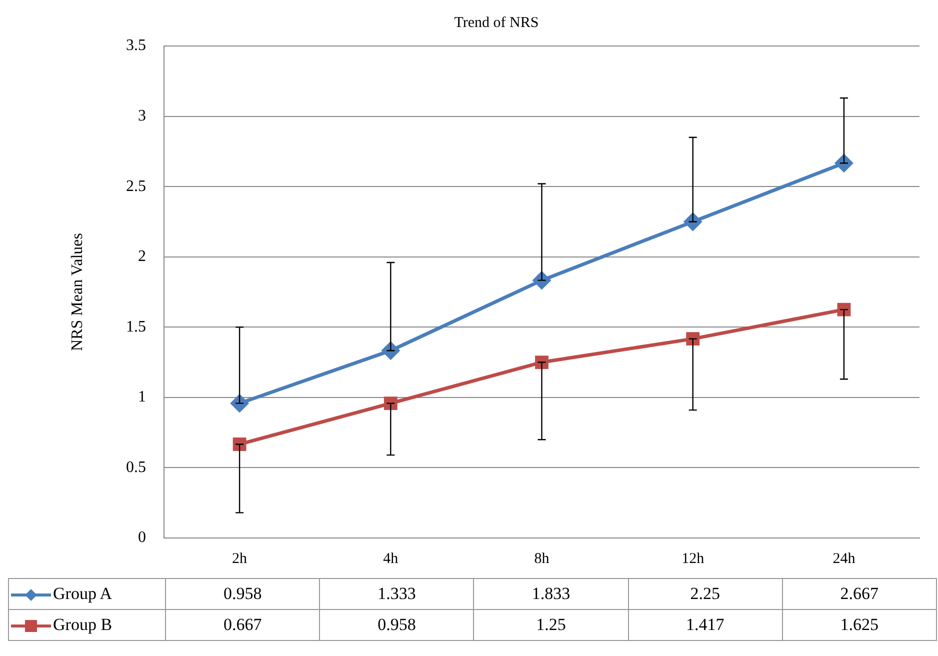 The height and width of the screenshot is (656, 938). Describe the element at coordinates (243, 625) in the screenshot. I see `data-label: 0.667` at that location.